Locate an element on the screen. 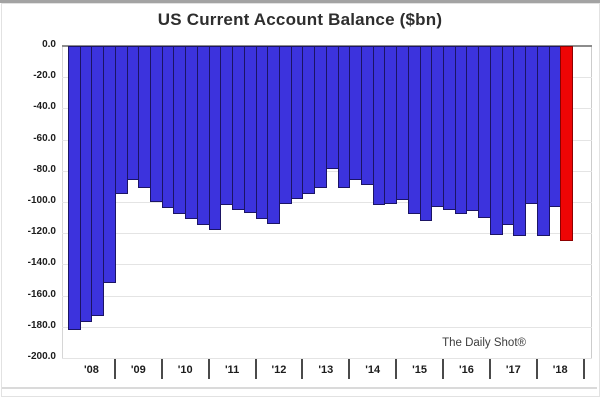 This screenshot has width=600, height=400. x-year-label: '14 is located at coordinates (373, 370).